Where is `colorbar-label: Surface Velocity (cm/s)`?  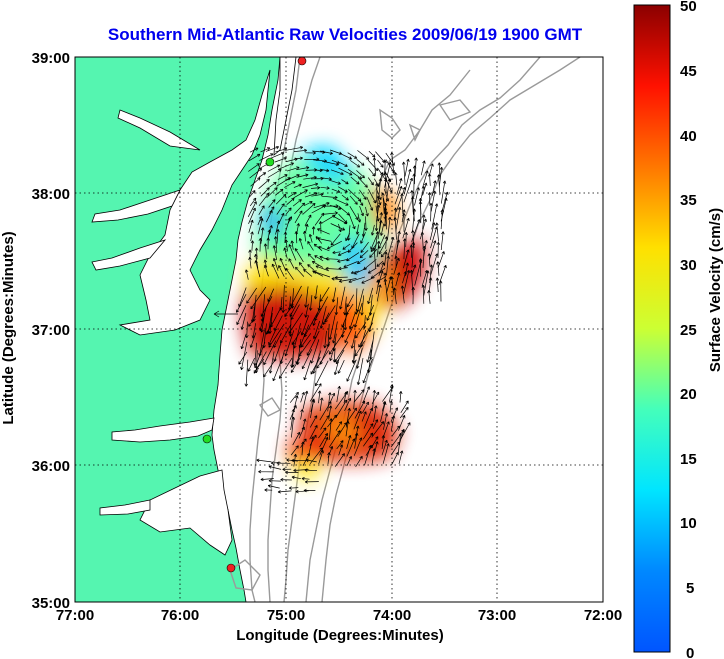
colorbar-label: Surface Velocity (cm/s) is located at coordinates (715, 290).